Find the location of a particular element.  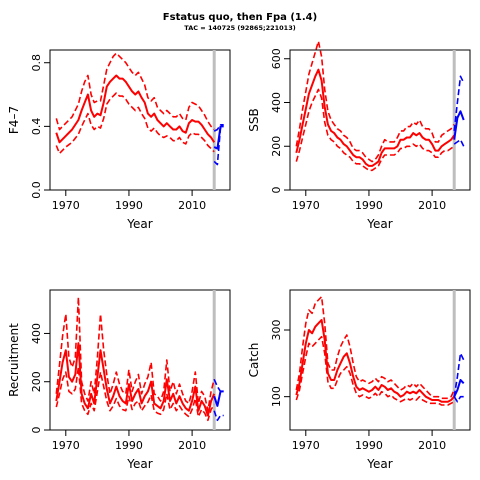

series-projection-lower-catch is located at coordinates (458, 399).